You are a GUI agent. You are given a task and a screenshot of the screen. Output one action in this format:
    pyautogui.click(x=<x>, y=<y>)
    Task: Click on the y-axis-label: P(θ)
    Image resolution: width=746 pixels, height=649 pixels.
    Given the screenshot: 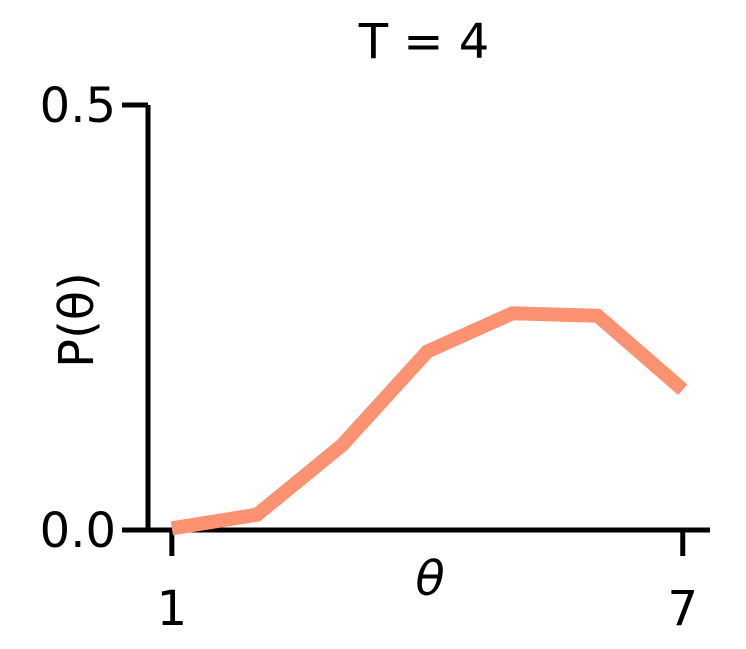 What is the action you would take?
    pyautogui.click(x=77, y=320)
    